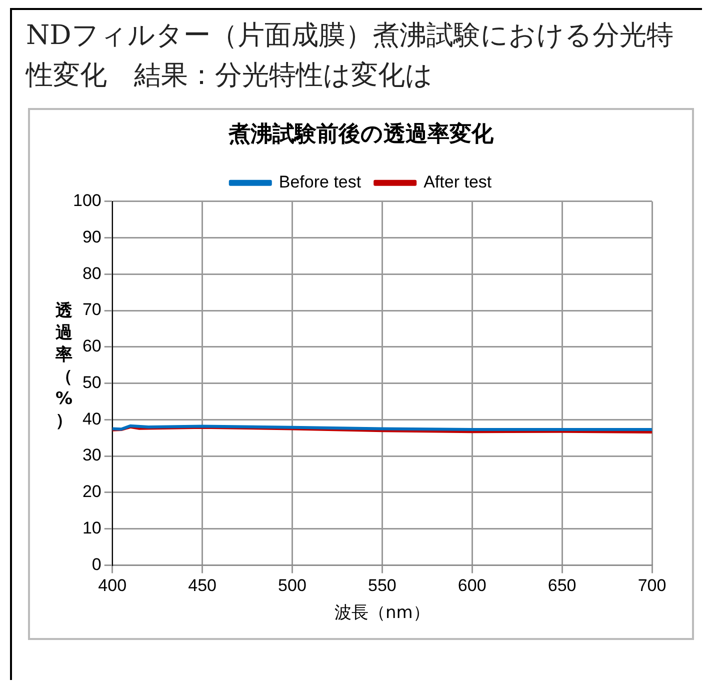 The image size is (716, 686). Describe the element at coordinates (562, 586) in the screenshot. I see `x-tick-label: 650` at that location.